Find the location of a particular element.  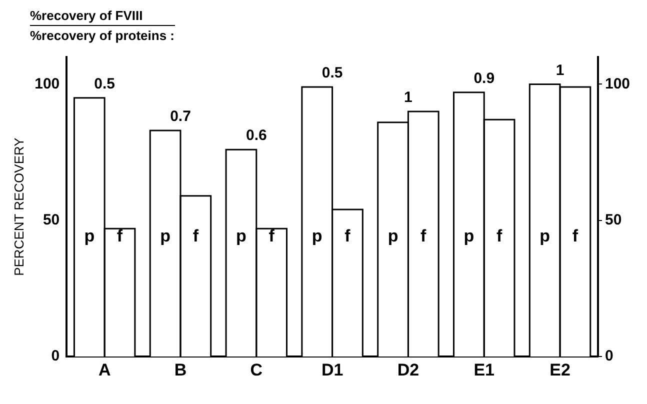

series-label: f is located at coordinates (119, 236).